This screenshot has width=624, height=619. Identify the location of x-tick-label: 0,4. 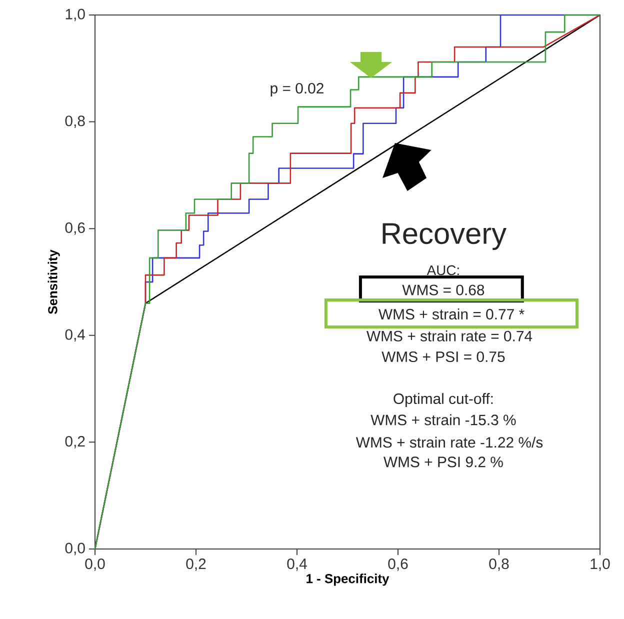
(297, 564).